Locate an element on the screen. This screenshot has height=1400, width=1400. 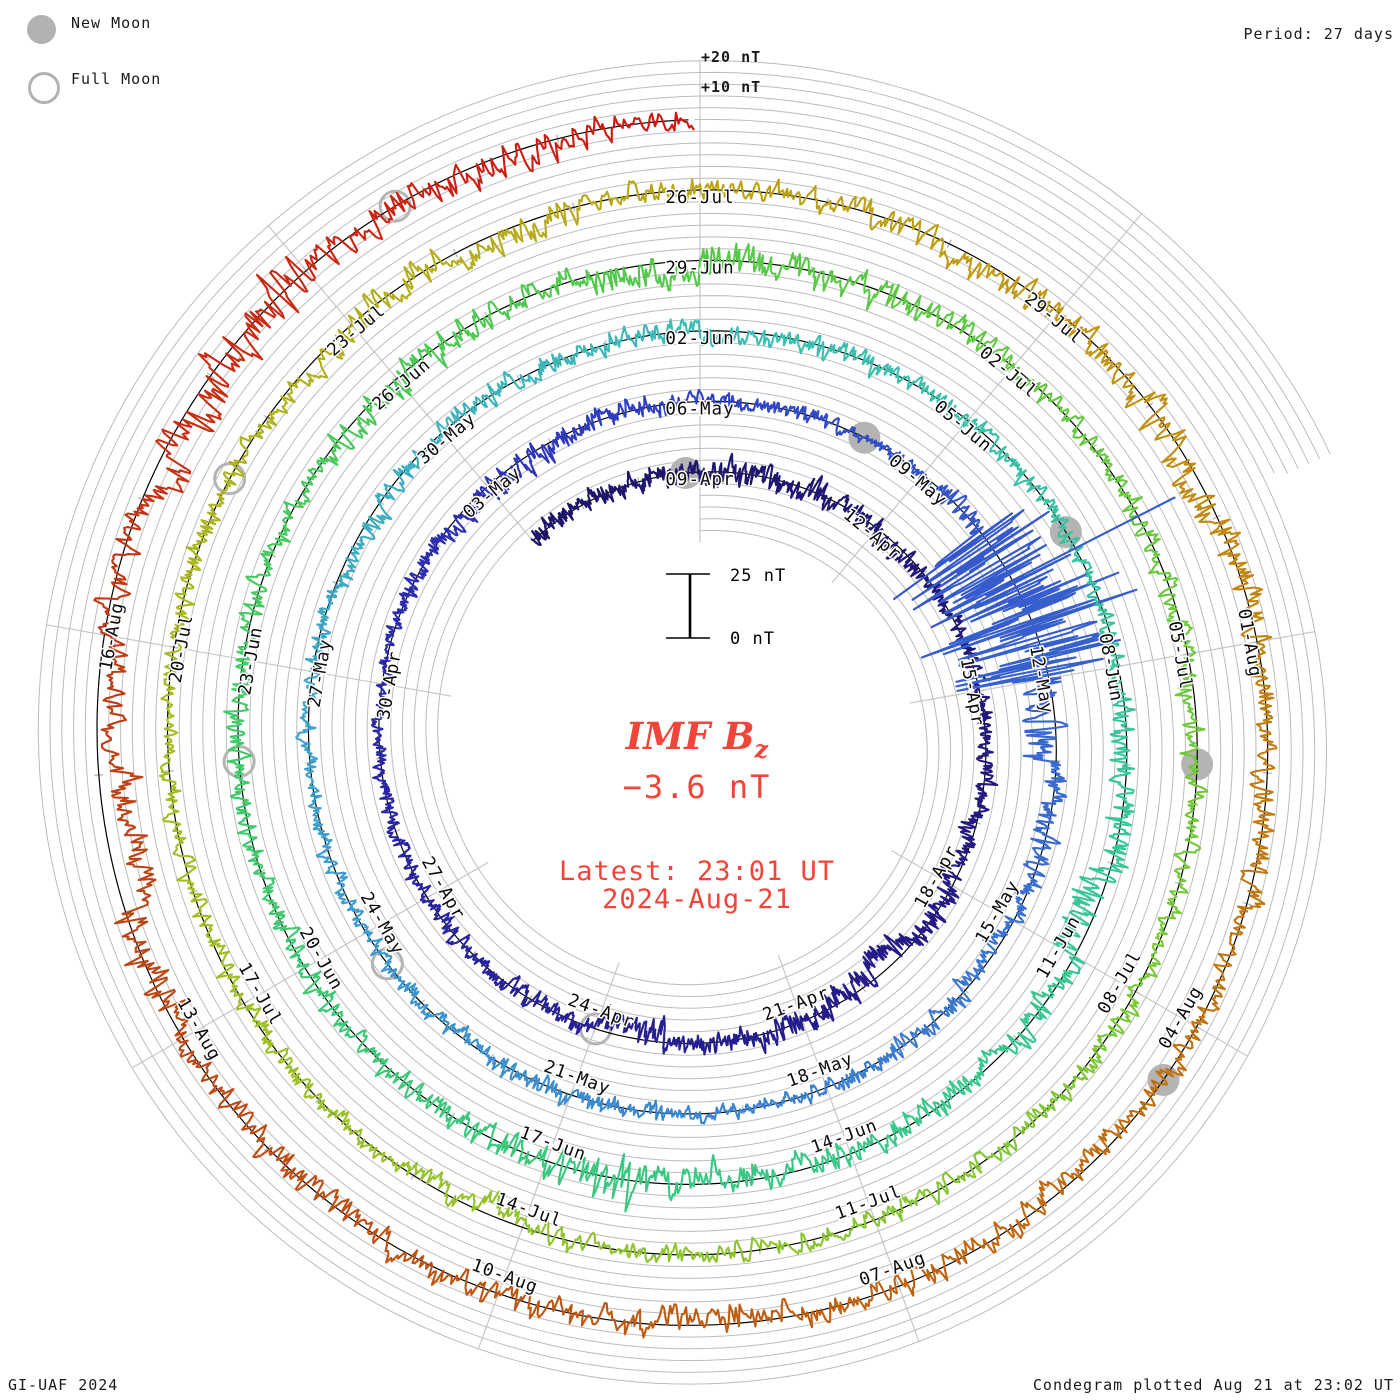
latest-date: 2024-Aug-21 is located at coordinates (697, 899).